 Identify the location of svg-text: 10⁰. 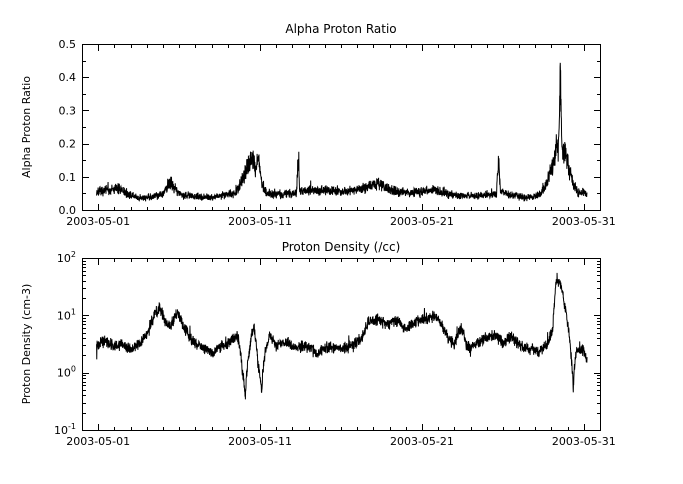
(66, 372).